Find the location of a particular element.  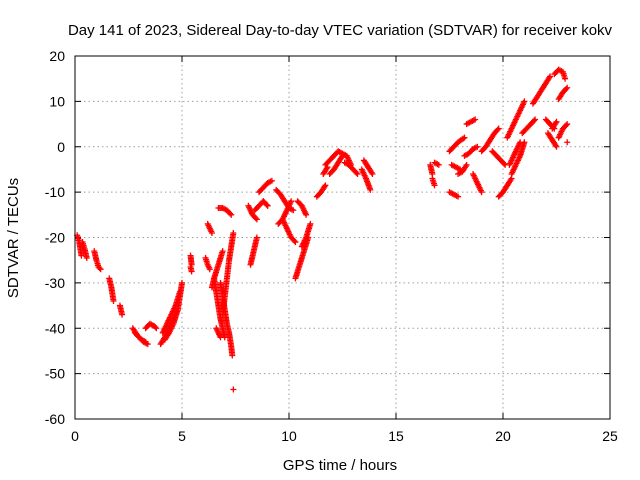

y-tick-label: -10 is located at coordinates (55, 192).